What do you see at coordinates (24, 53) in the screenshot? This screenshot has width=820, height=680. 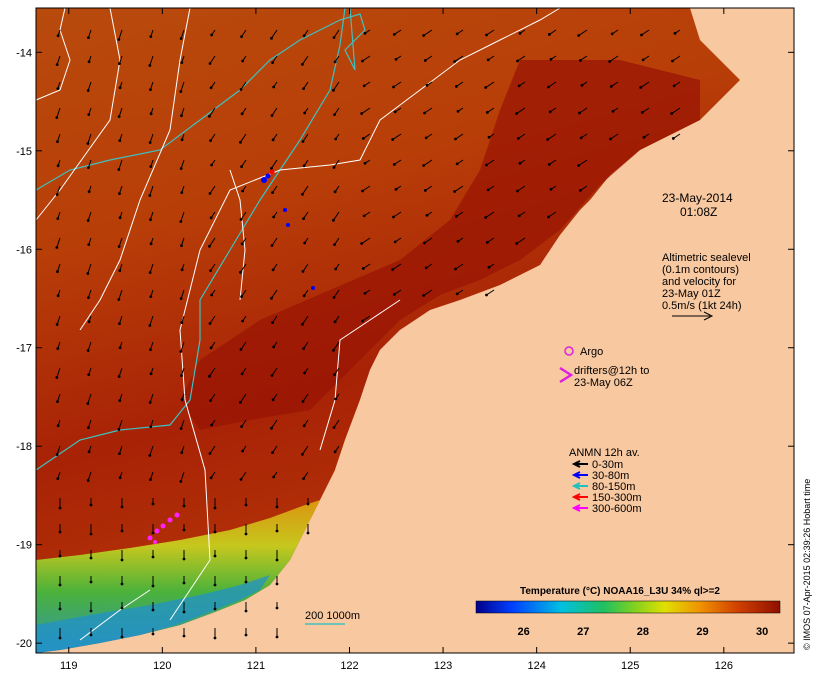 I see `y-tick-label: -14` at bounding box center [24, 53].